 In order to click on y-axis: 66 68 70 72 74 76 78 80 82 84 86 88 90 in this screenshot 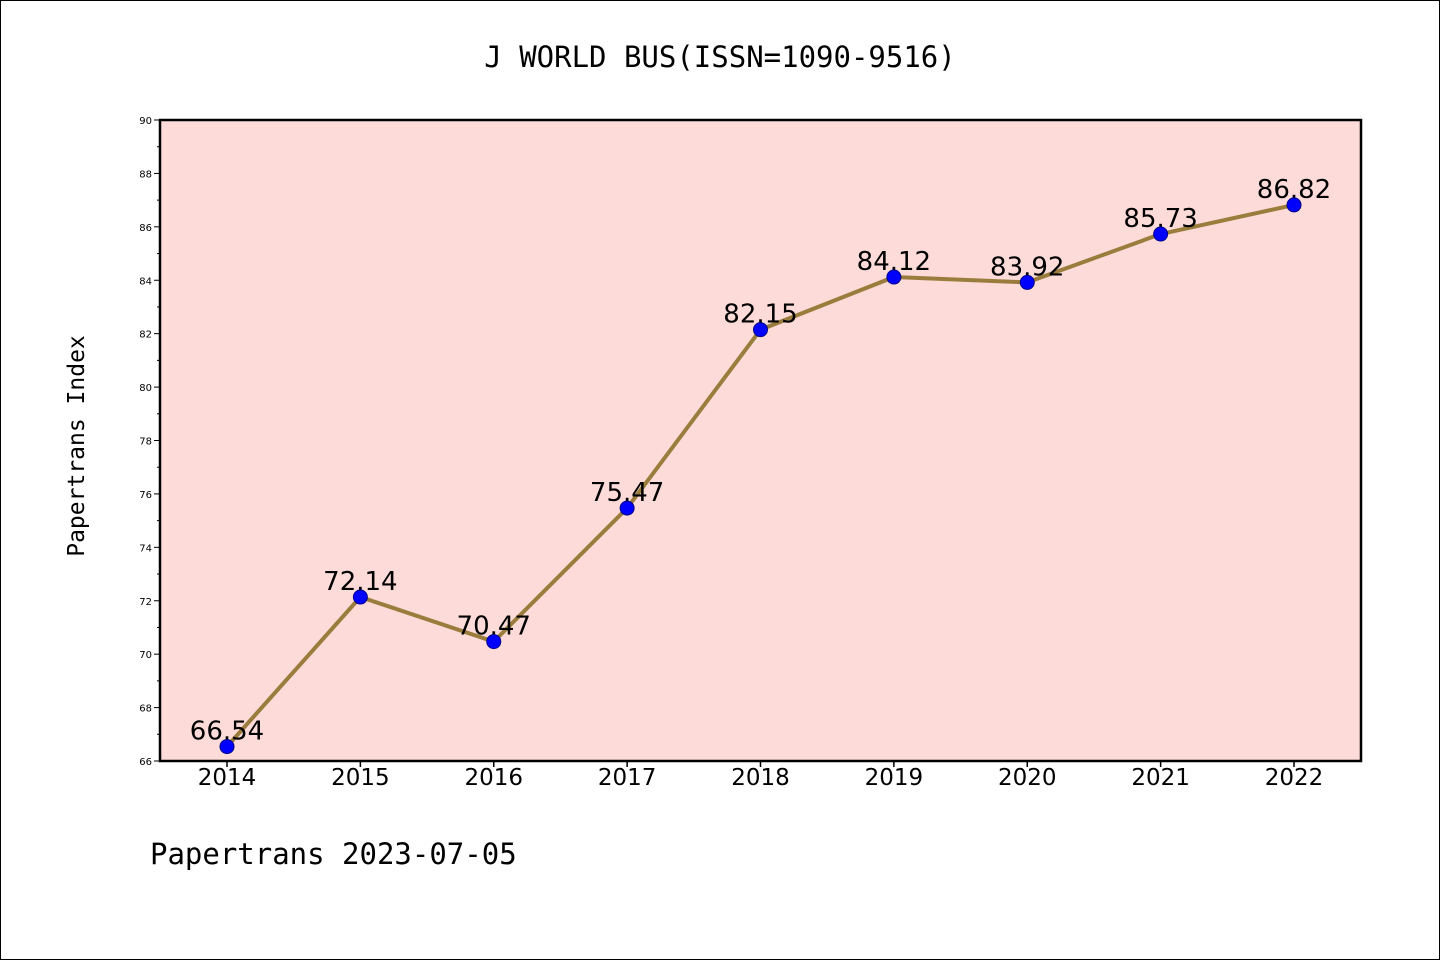, I will do `click(149, 442)`.